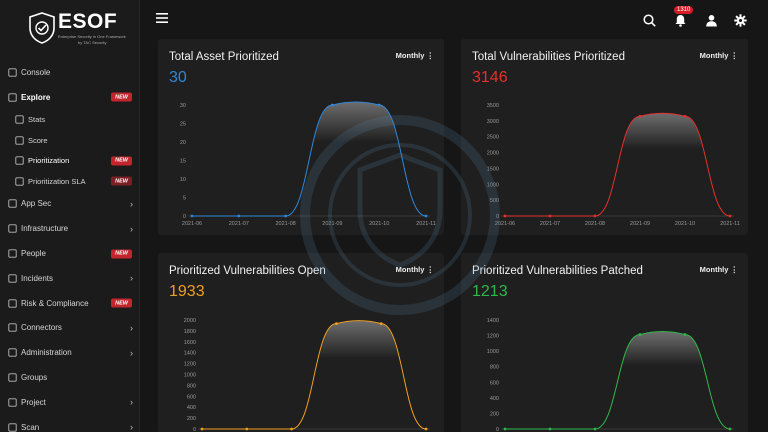 The image size is (768, 432). I want to click on sidebar-item-stats: Stats, so click(70, 120).